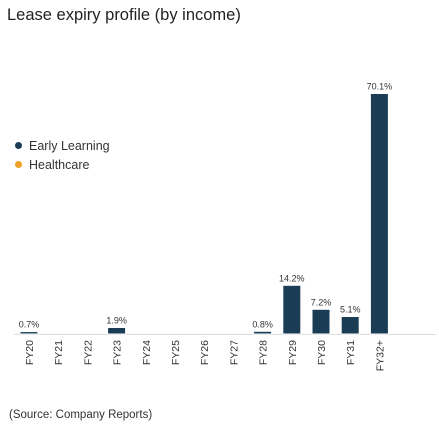 The image size is (439, 446). Describe the element at coordinates (379, 214) in the screenshot. I see `bar-early-learning-fy32plus` at that location.